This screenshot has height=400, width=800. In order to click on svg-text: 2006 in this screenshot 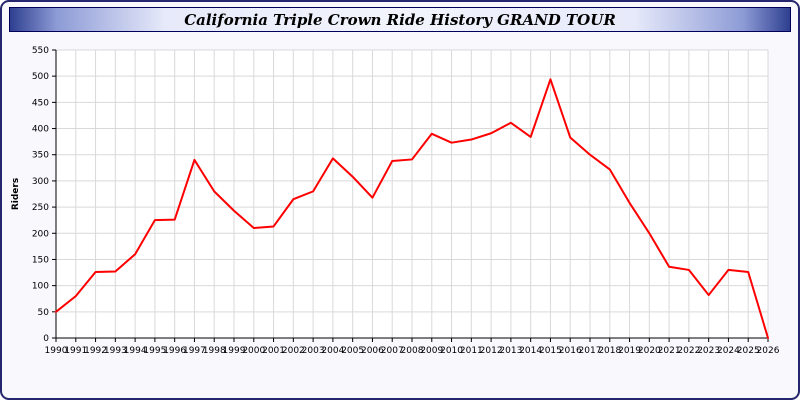, I will do `click(372, 351)`.